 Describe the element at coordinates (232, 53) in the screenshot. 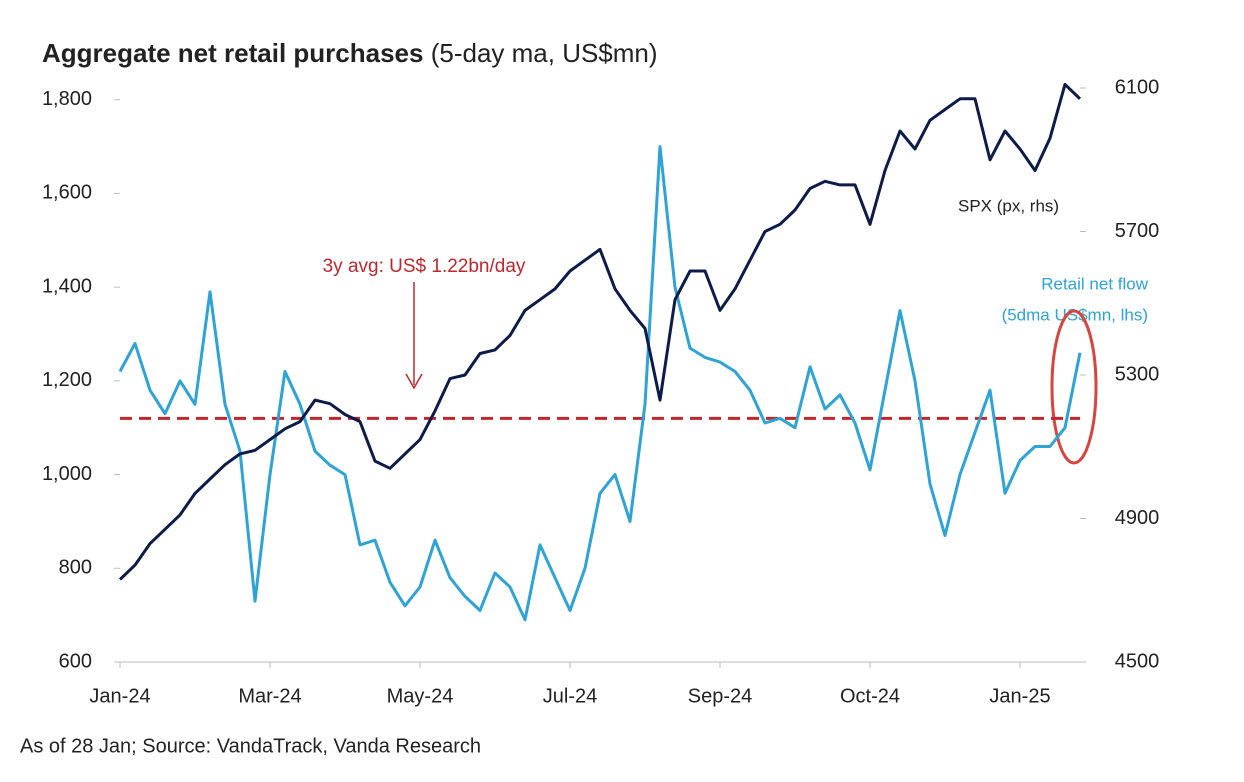

I see `title: Aggregate net retail purchases` at that location.